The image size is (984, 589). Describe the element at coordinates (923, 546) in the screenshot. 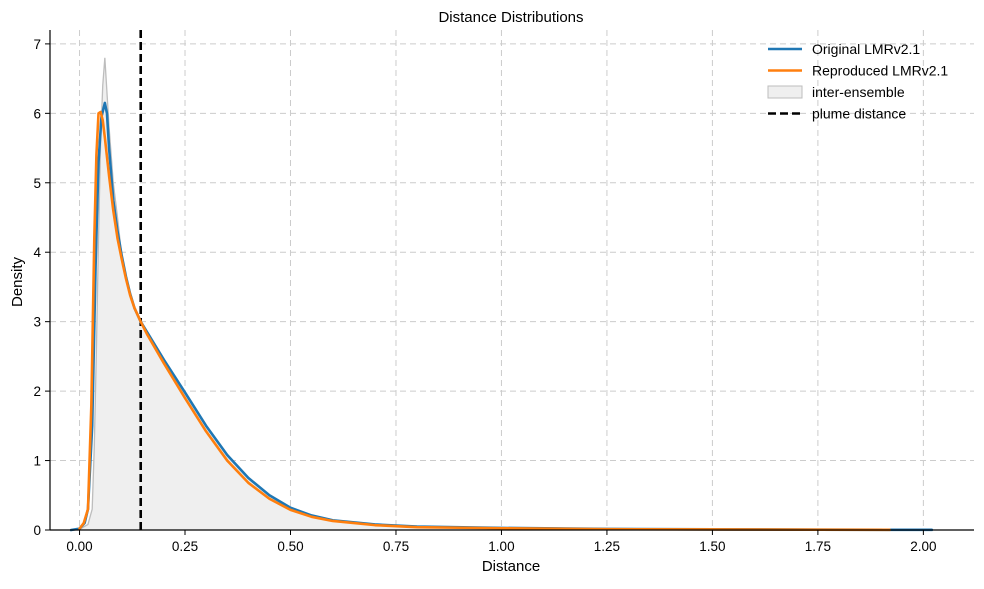

I see `x-tick-label: 2.00` at that location.